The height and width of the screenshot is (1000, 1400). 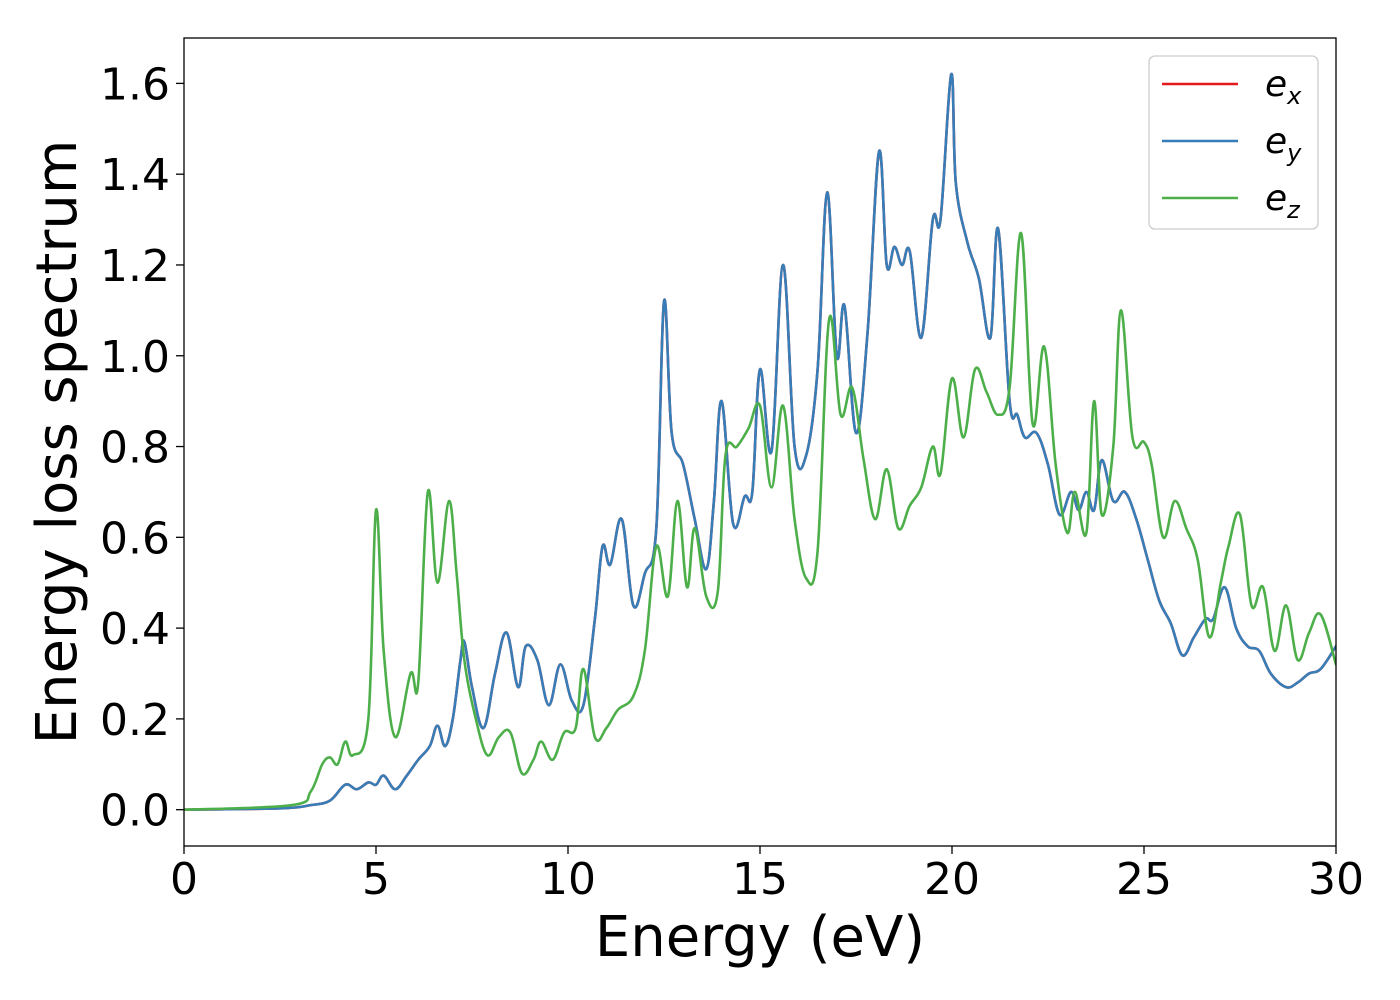 I want to click on legend-label-e-z: ez, so click(x=1283, y=201).